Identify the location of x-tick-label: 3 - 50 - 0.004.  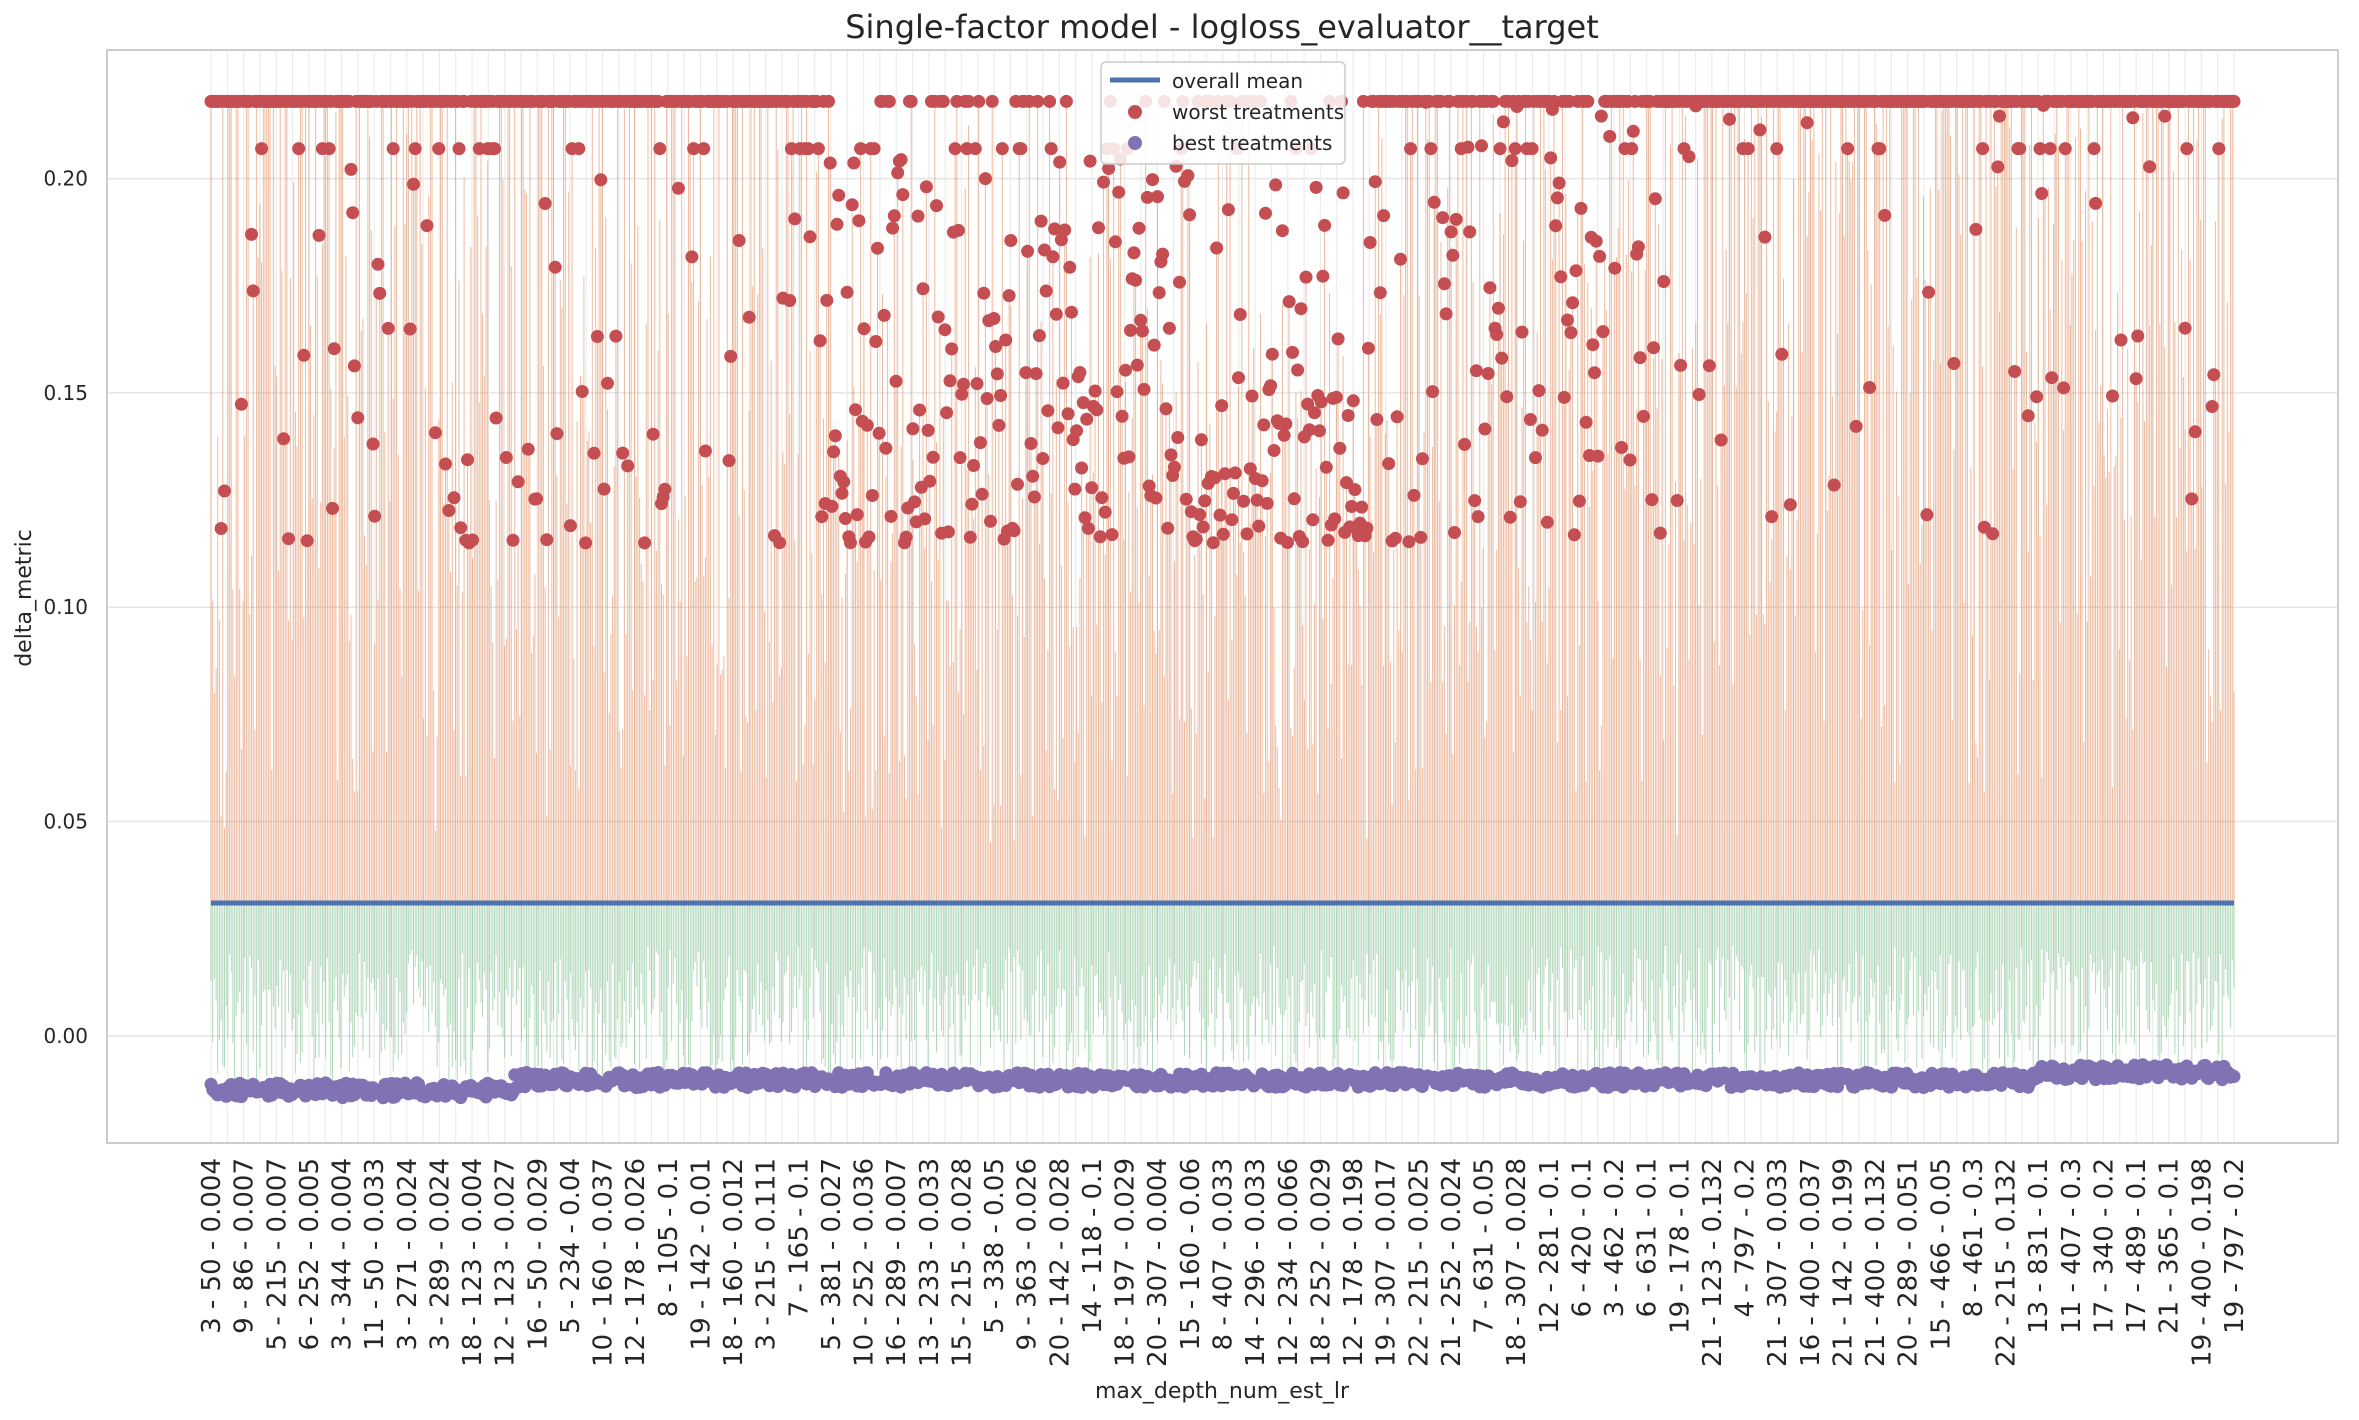
(212, 1246).